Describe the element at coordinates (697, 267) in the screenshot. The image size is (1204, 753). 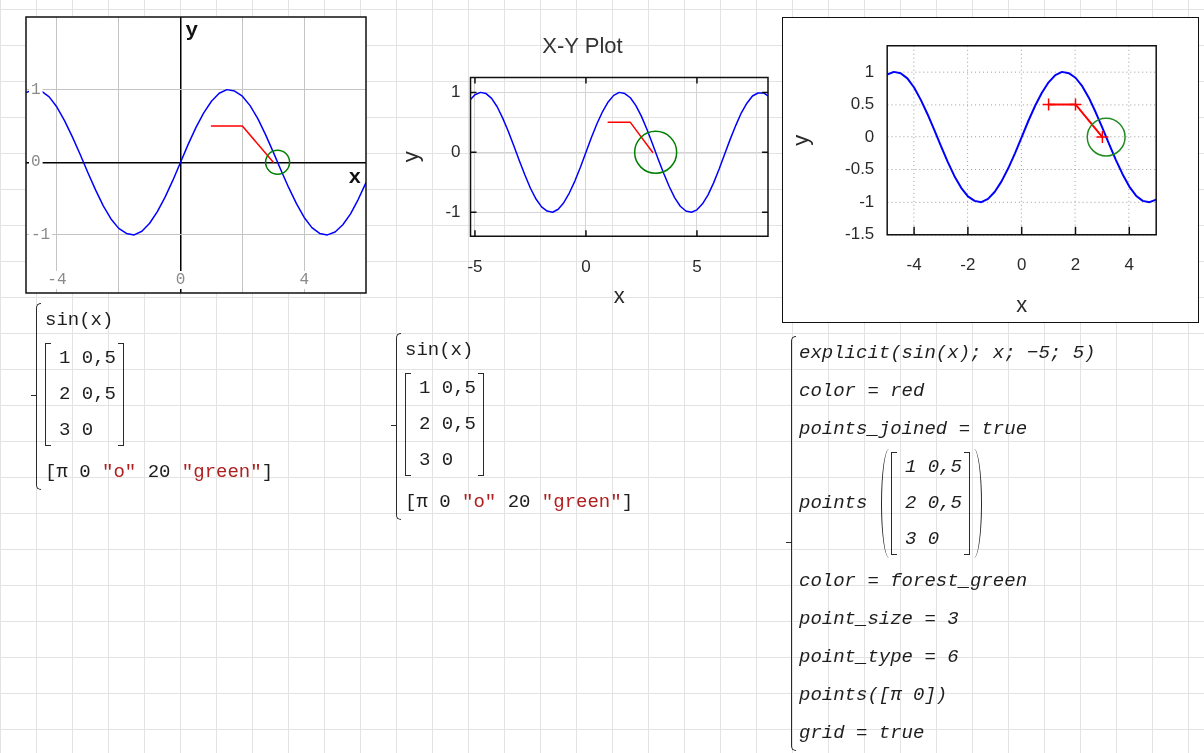
I see `x-tick-label: 5` at that location.